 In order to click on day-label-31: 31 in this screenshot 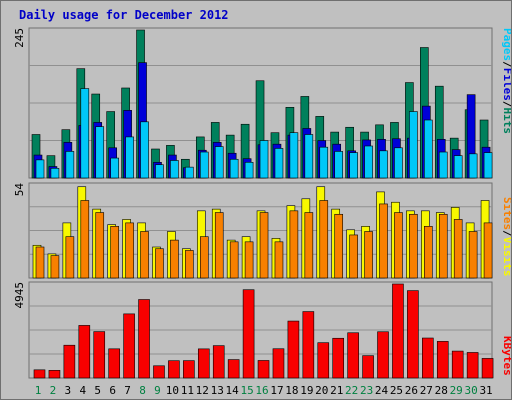, I will do `click(485, 390)`.